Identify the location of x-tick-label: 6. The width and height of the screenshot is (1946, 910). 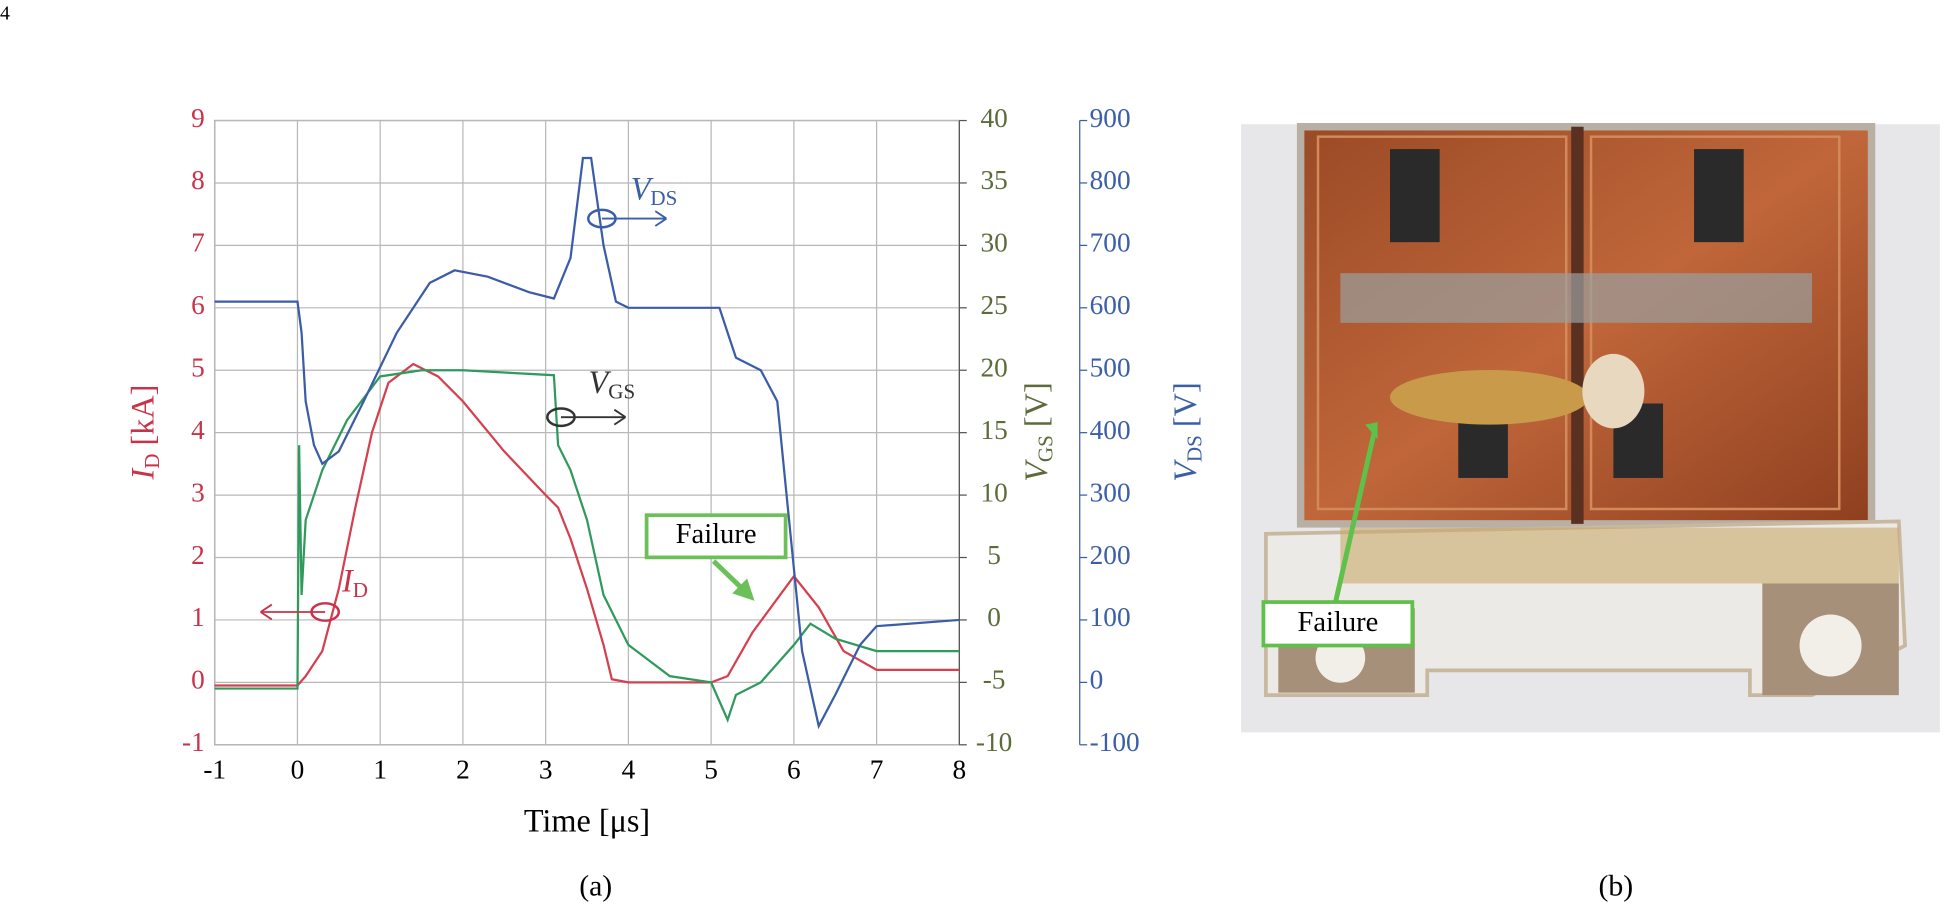
(794, 769).